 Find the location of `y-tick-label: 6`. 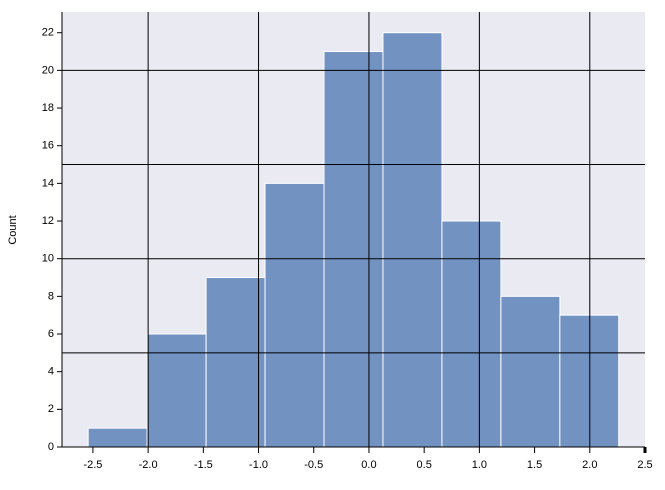

y-tick-label: 6 is located at coordinates (51, 334).